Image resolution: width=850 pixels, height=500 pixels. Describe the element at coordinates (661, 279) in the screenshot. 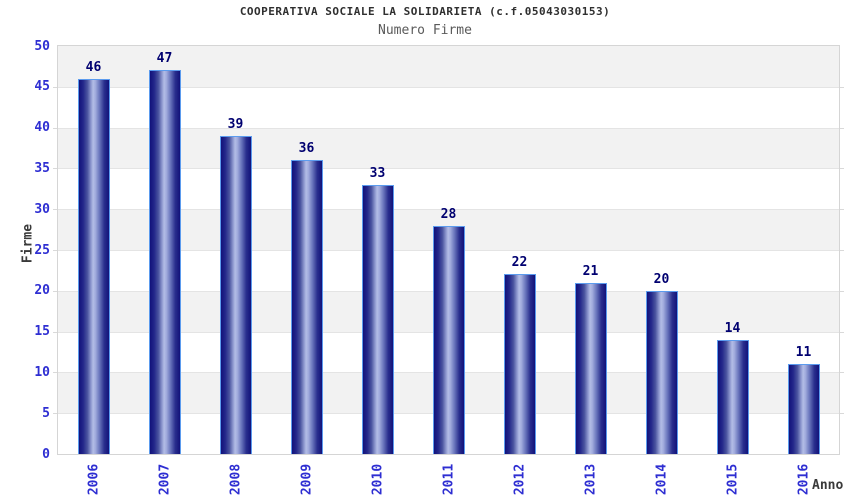

I see `bar-value-label: 20` at that location.